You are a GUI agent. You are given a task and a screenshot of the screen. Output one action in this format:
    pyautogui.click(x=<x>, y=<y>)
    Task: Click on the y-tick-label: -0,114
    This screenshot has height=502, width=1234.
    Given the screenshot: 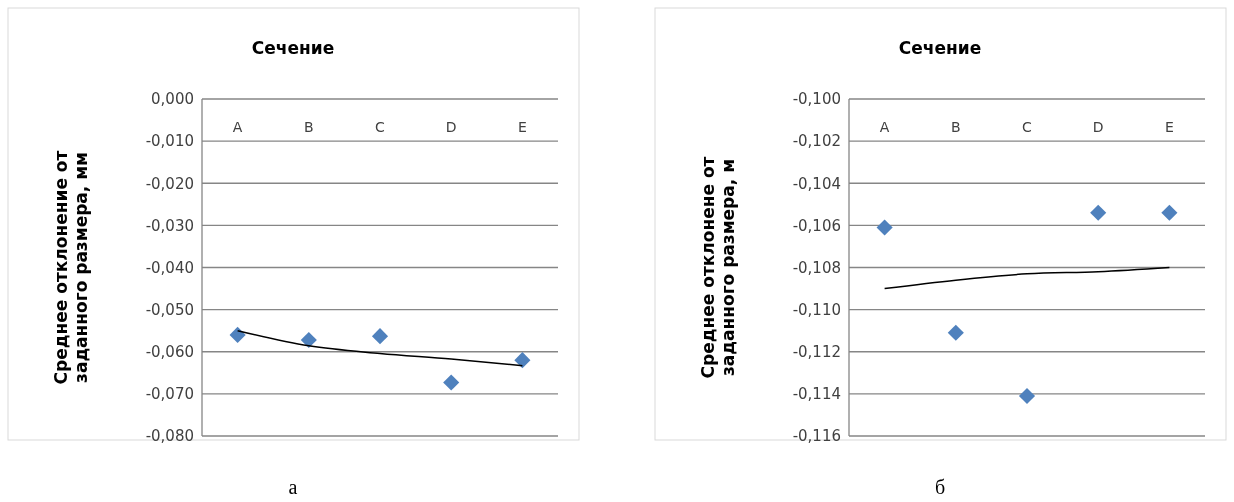 What is the action you would take?
    pyautogui.click(x=816, y=394)
    